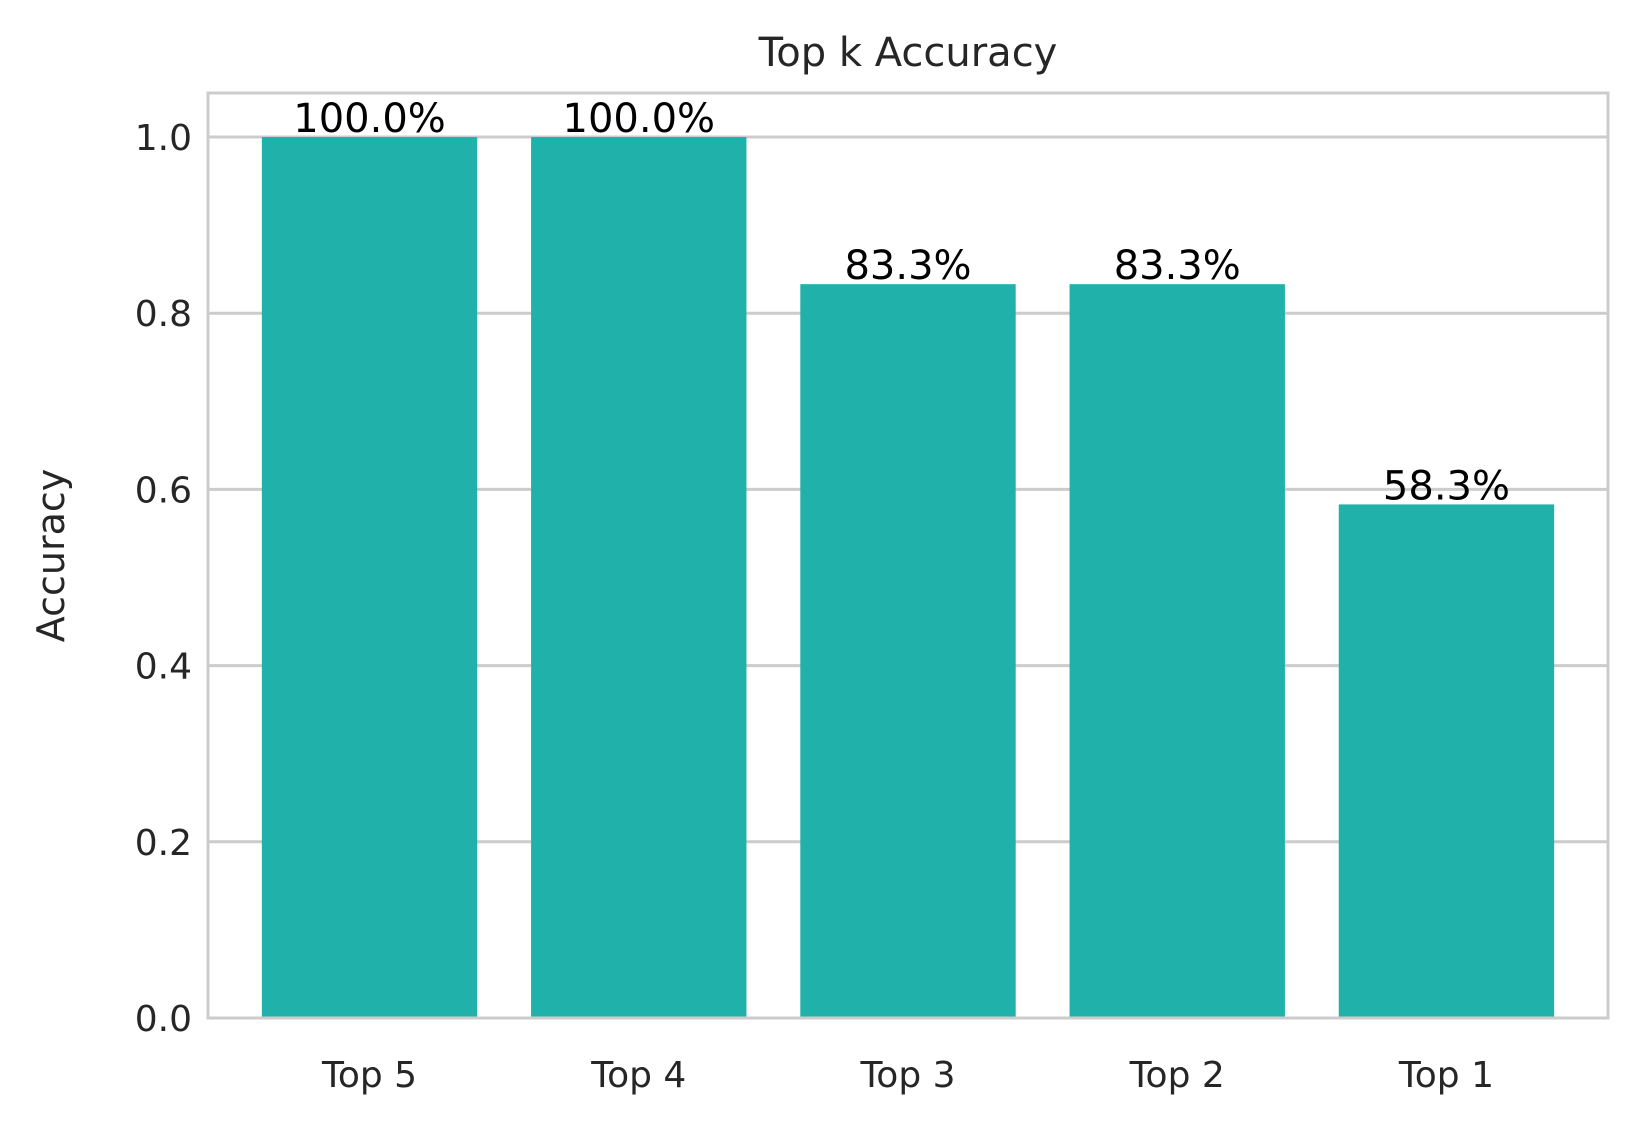  What do you see at coordinates (163, 579) in the screenshot?
I see `y-tick-labels: 0.0 0.2 0.4 0.6 0.8 1.0` at bounding box center [163, 579].